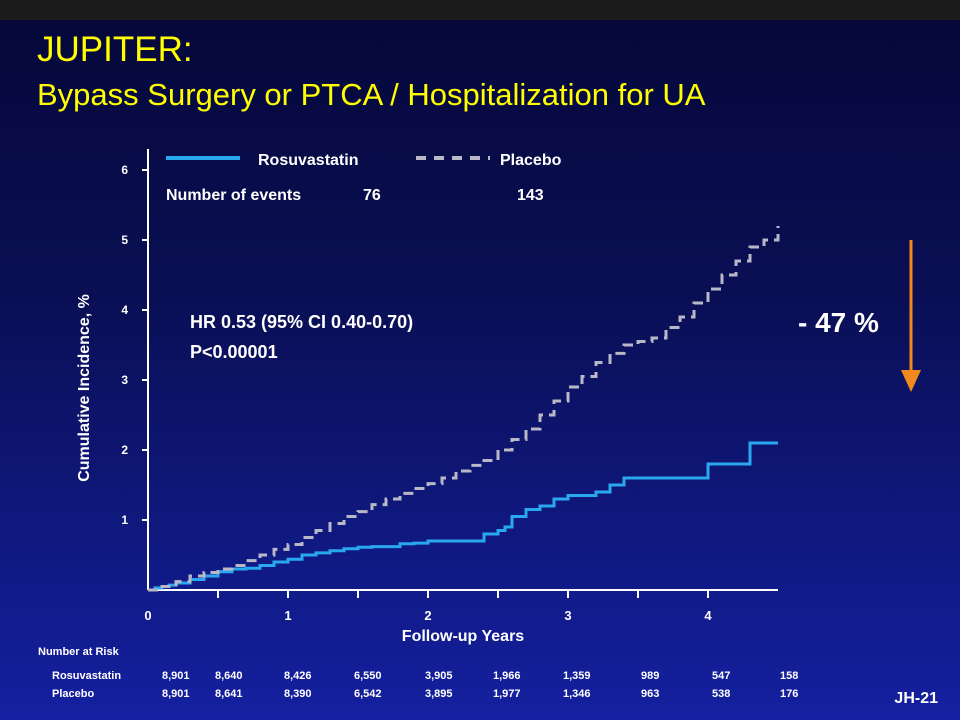 The height and width of the screenshot is (720, 960). I want to click on slide-id: JH-21, so click(916, 698).